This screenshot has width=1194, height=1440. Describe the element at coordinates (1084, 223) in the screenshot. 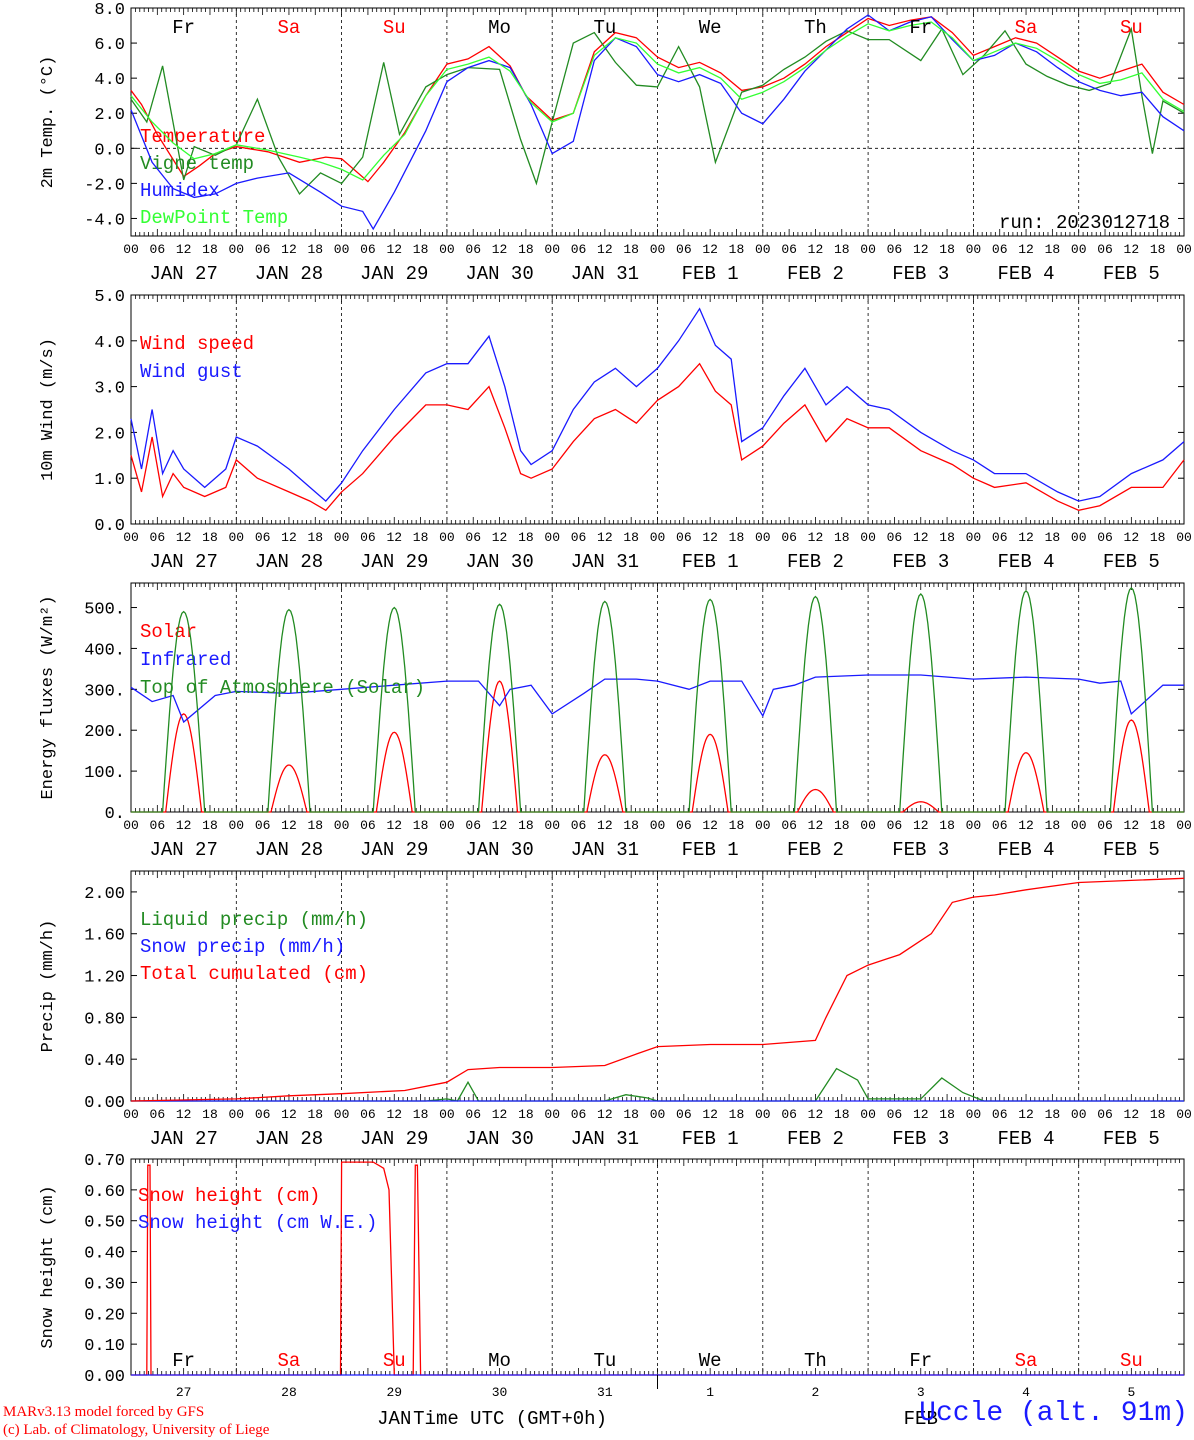

I see `run-label: run: 2023012718` at that location.